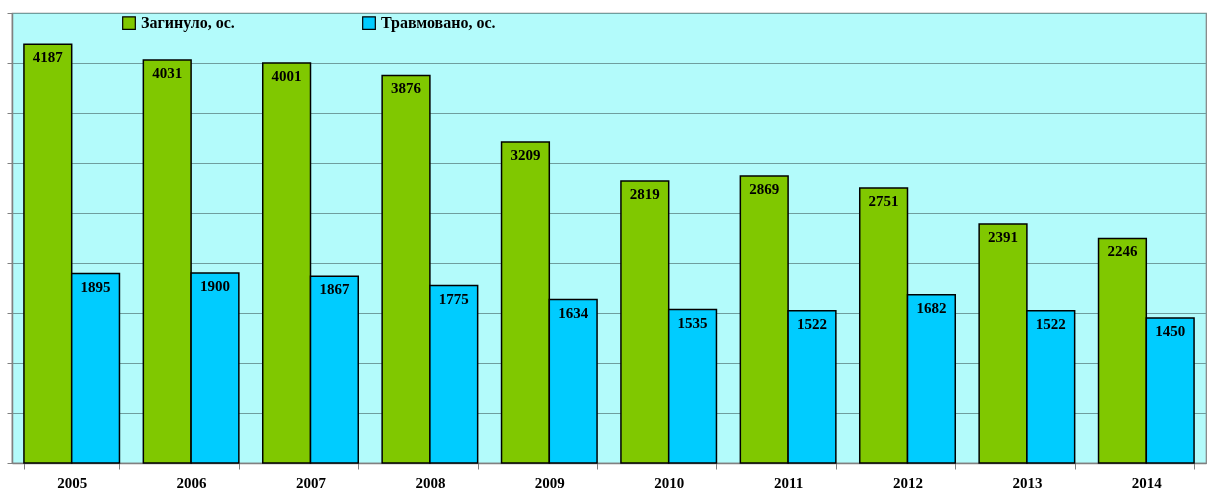 Image resolution: width=1212 pixels, height=494 pixels. I want to click on data-label: 1775, so click(453, 298).